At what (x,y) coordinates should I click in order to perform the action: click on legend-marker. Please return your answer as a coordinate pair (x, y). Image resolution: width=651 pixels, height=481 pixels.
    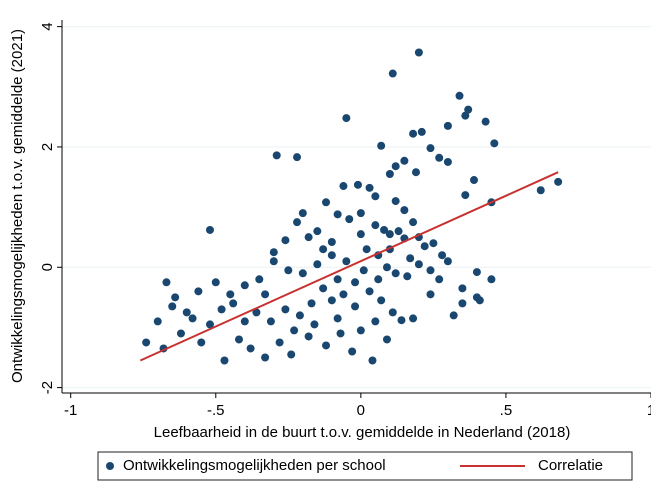
    Looking at the image, I should click on (110, 466).